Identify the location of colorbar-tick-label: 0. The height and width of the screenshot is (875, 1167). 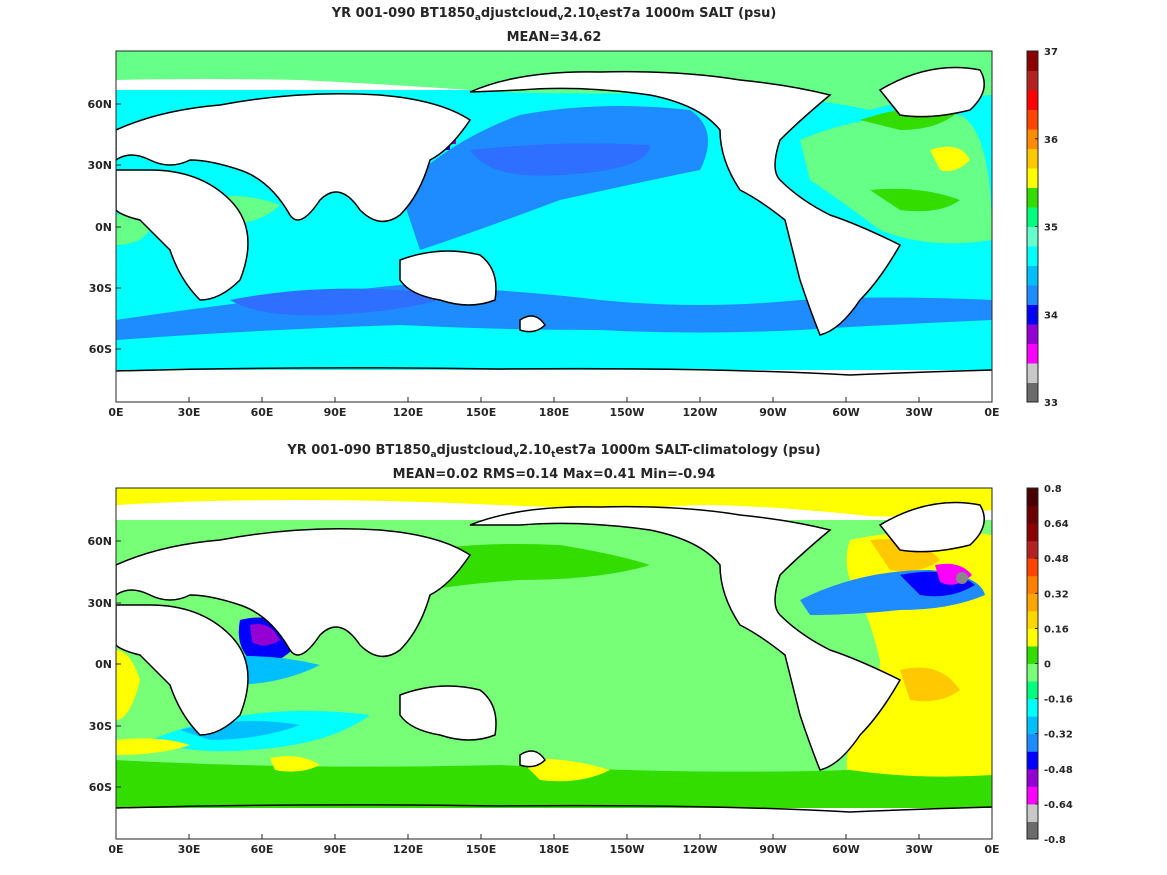
(1047, 665).